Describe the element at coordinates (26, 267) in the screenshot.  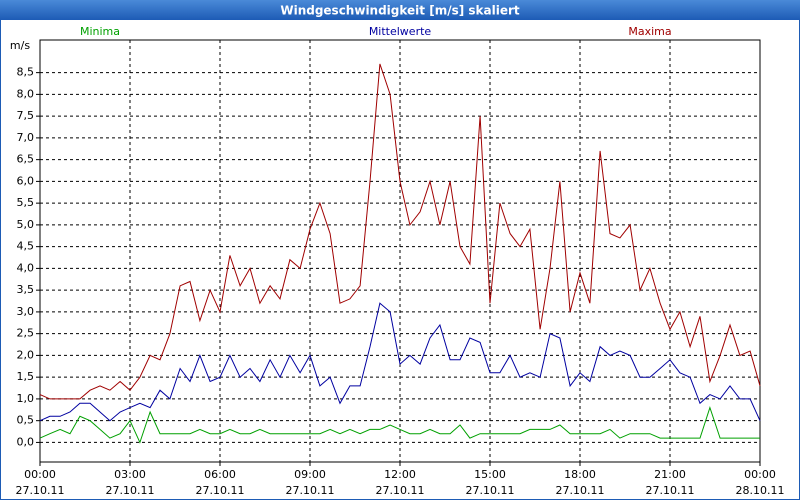
I see `y-tick-label: 4,0` at that location.